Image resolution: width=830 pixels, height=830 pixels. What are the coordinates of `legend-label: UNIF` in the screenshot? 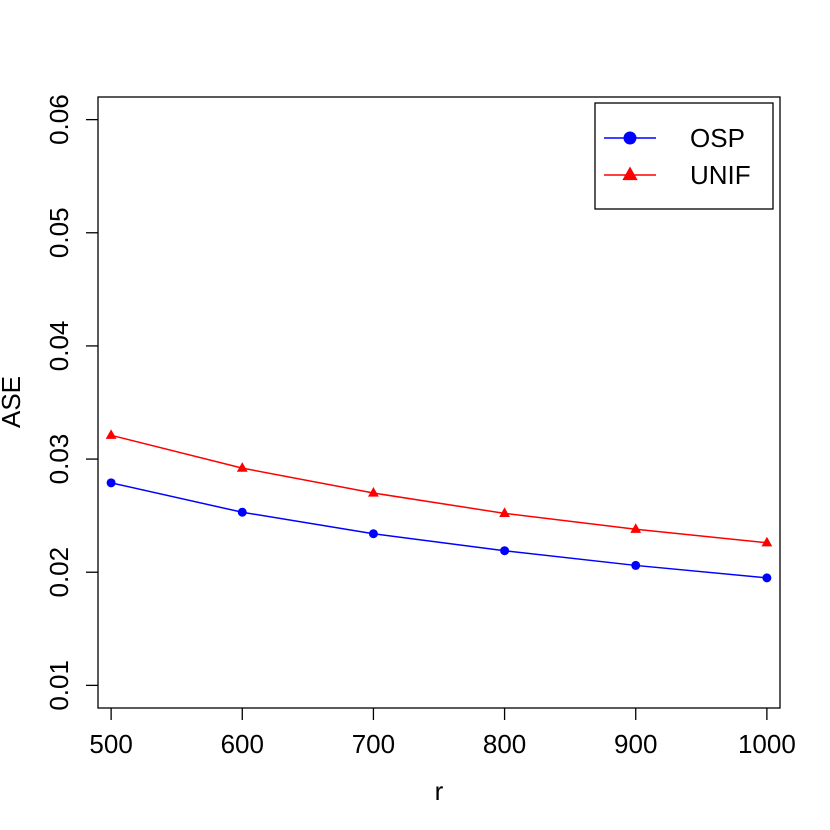 It's located at (720, 175).